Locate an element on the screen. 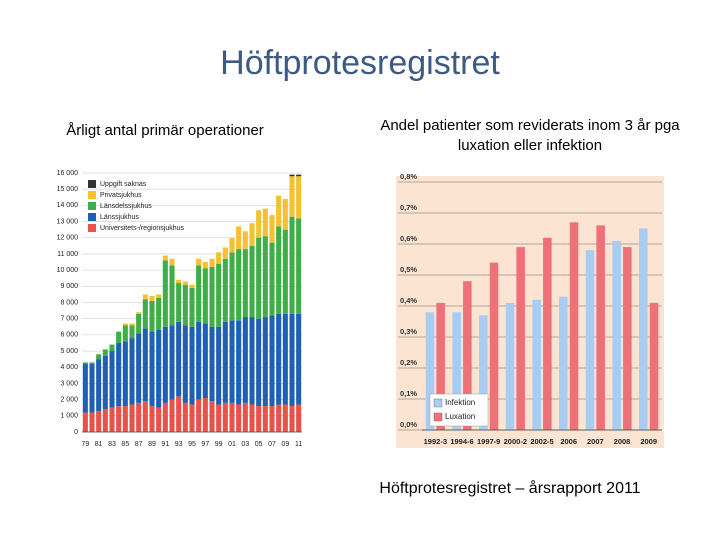 The image size is (720, 540). x-tick-label: 2008 is located at coordinates (622, 441).